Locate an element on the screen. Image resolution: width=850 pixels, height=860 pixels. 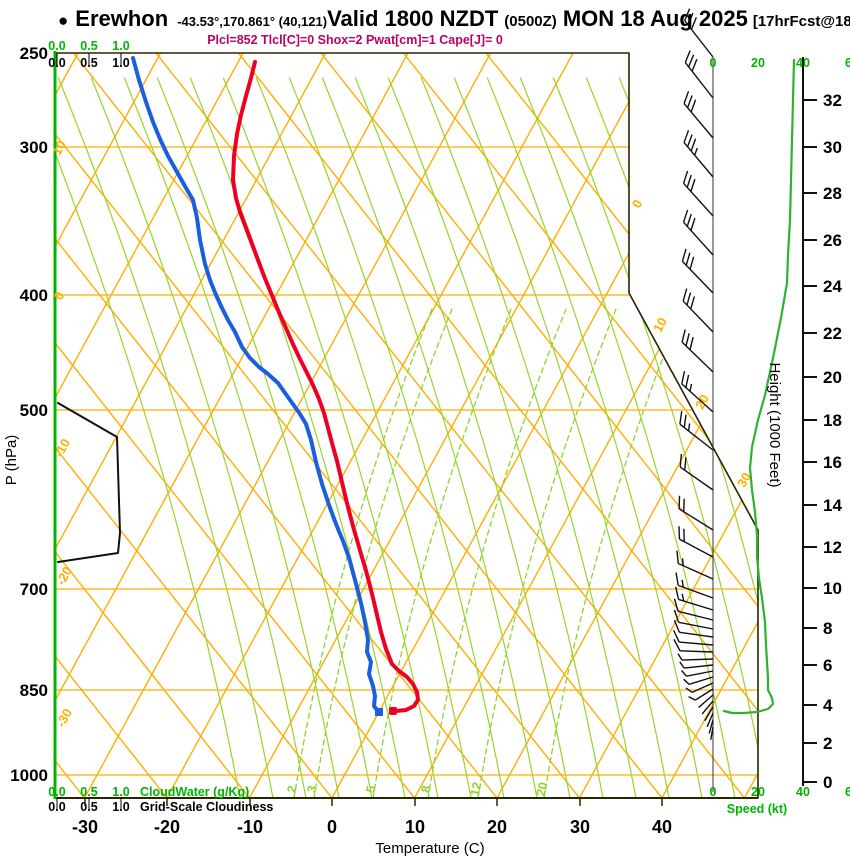
valid-date: MON 18 Aug 2025 is located at coordinates (655, 18).